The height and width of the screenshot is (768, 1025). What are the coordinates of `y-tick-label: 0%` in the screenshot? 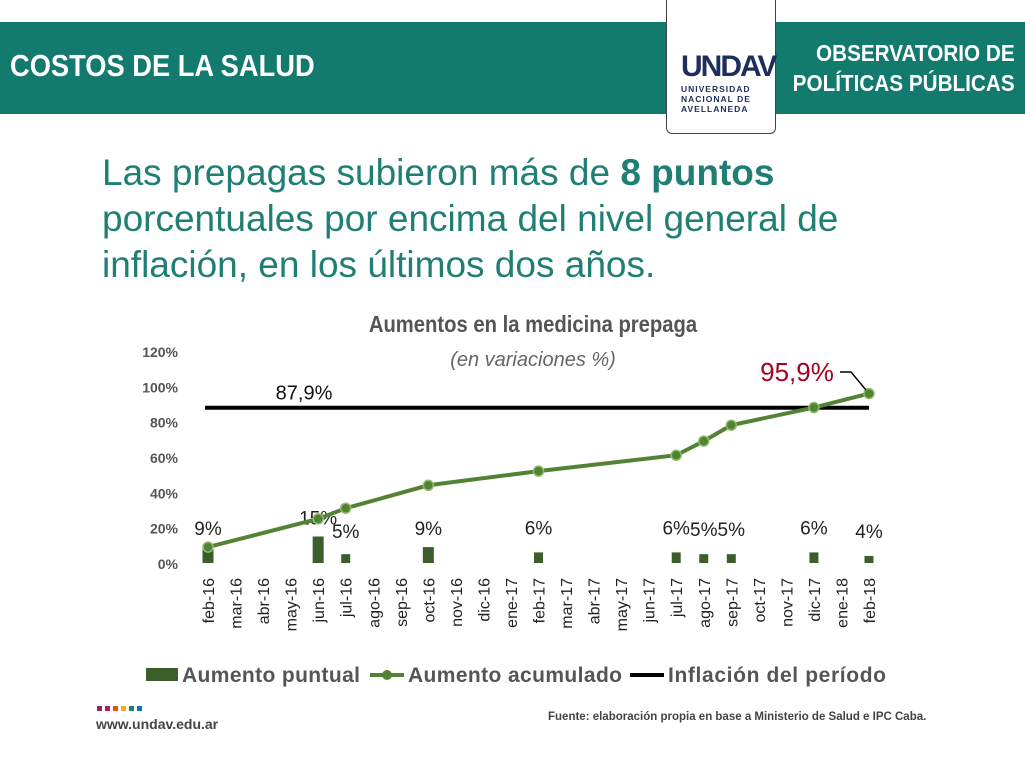 It's located at (168, 564).